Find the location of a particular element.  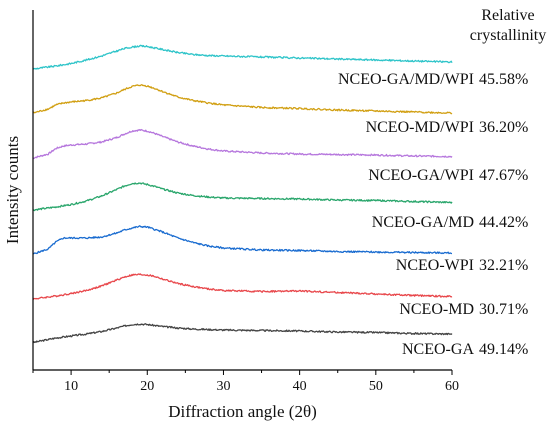

series-label-nceo-md: NCEO-MD is located at coordinates (436, 309).